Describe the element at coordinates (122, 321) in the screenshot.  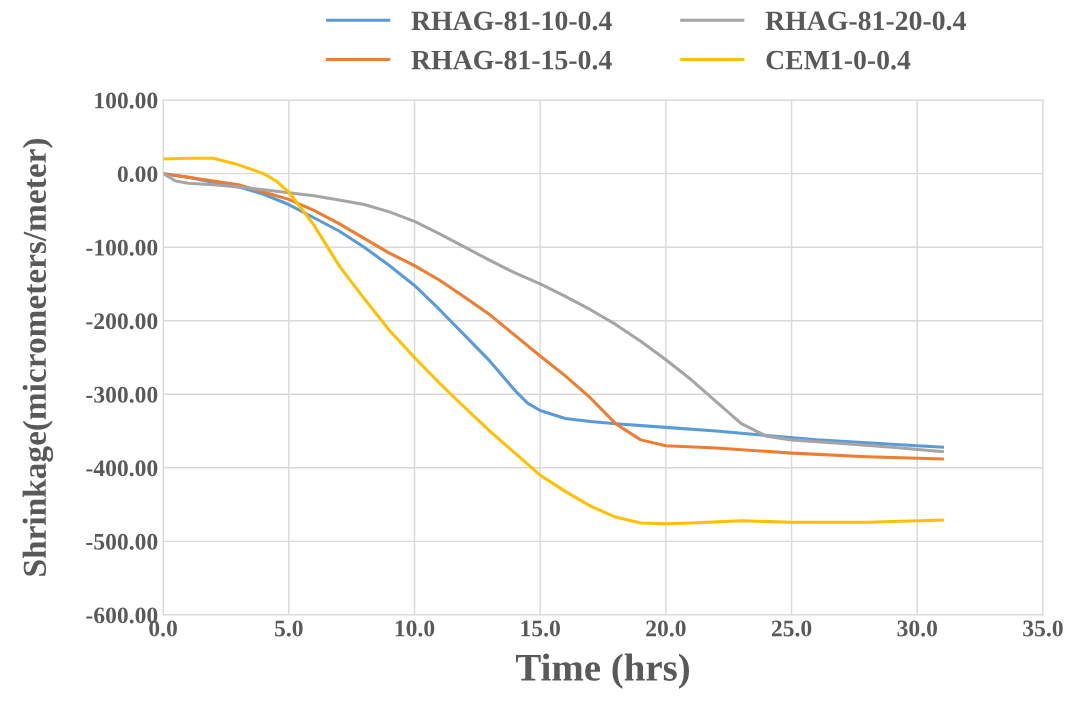
I see `y-tick-label: -200.00` at that location.